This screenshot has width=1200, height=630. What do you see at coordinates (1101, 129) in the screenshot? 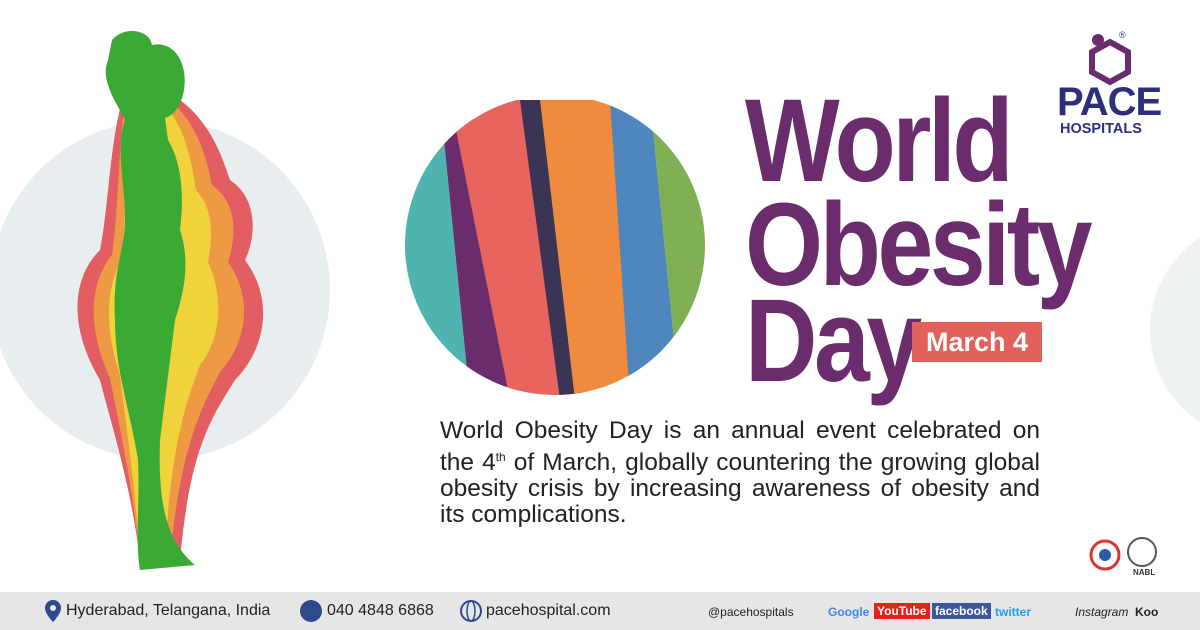
I see `logo-subtitle: HOSPITALS` at bounding box center [1101, 129].